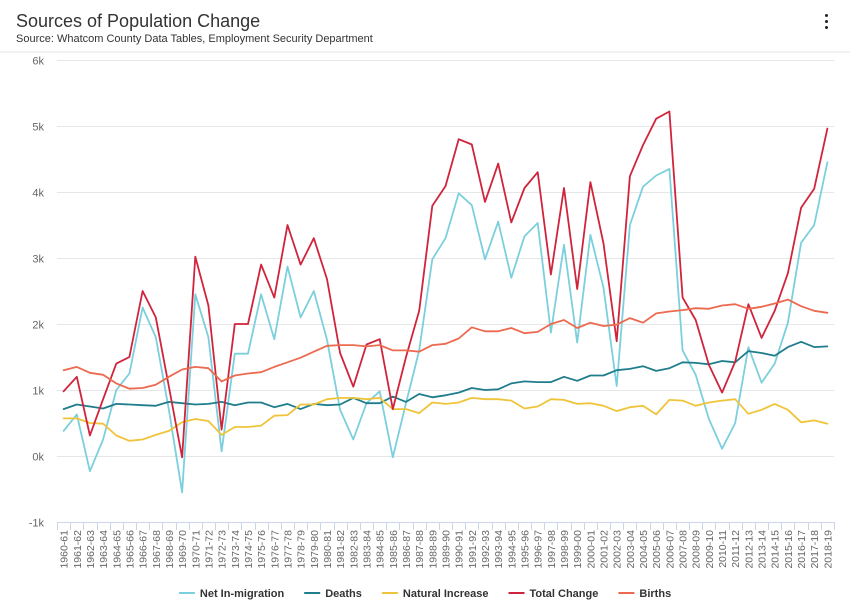 The width and height of the screenshot is (850, 608). I want to click on x-tick-label: 1983-84, so click(367, 549).